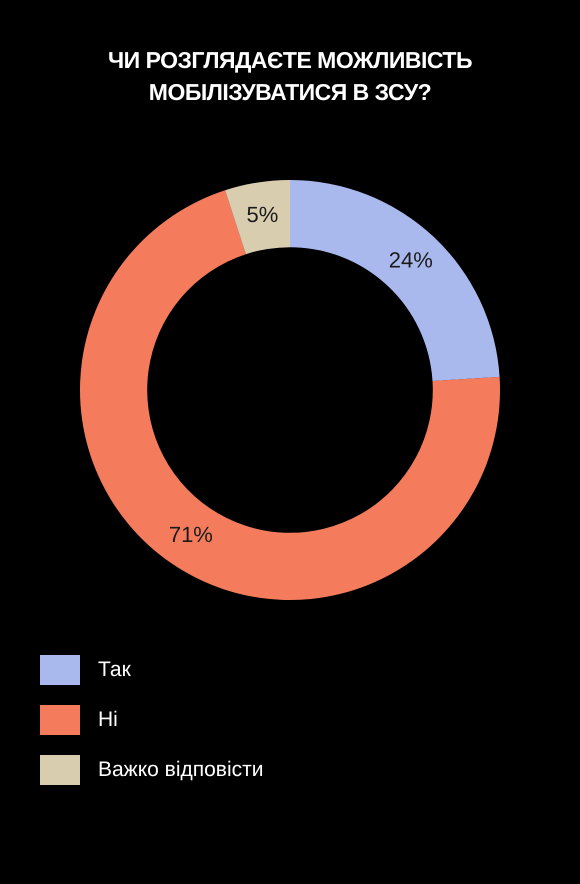  What do you see at coordinates (181, 770) in the screenshot?
I see `legend-label: Важко відповісти` at bounding box center [181, 770].